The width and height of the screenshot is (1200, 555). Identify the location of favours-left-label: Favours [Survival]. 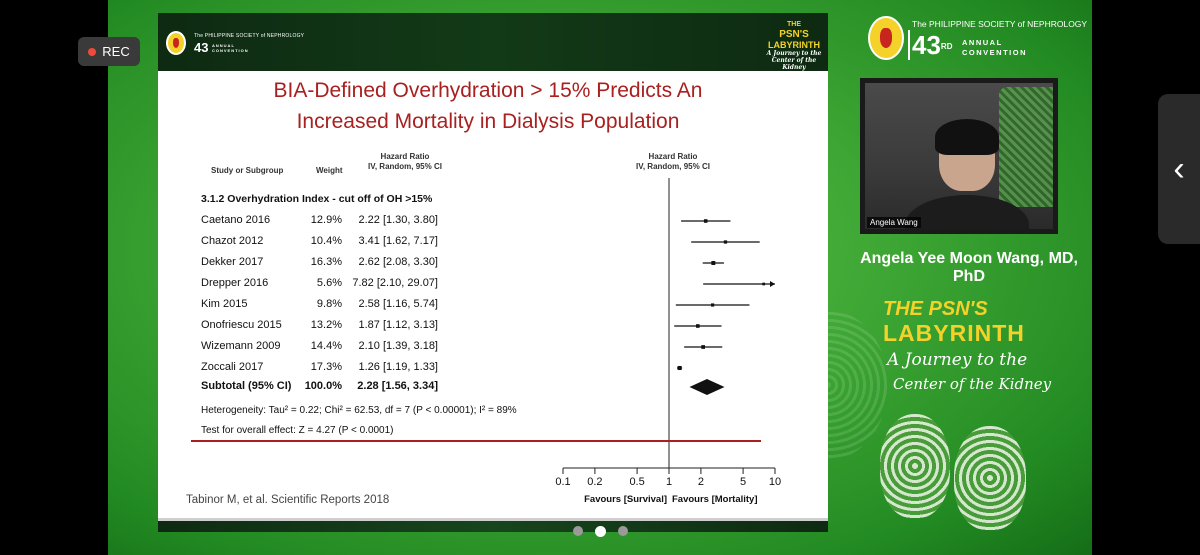
(625, 499).